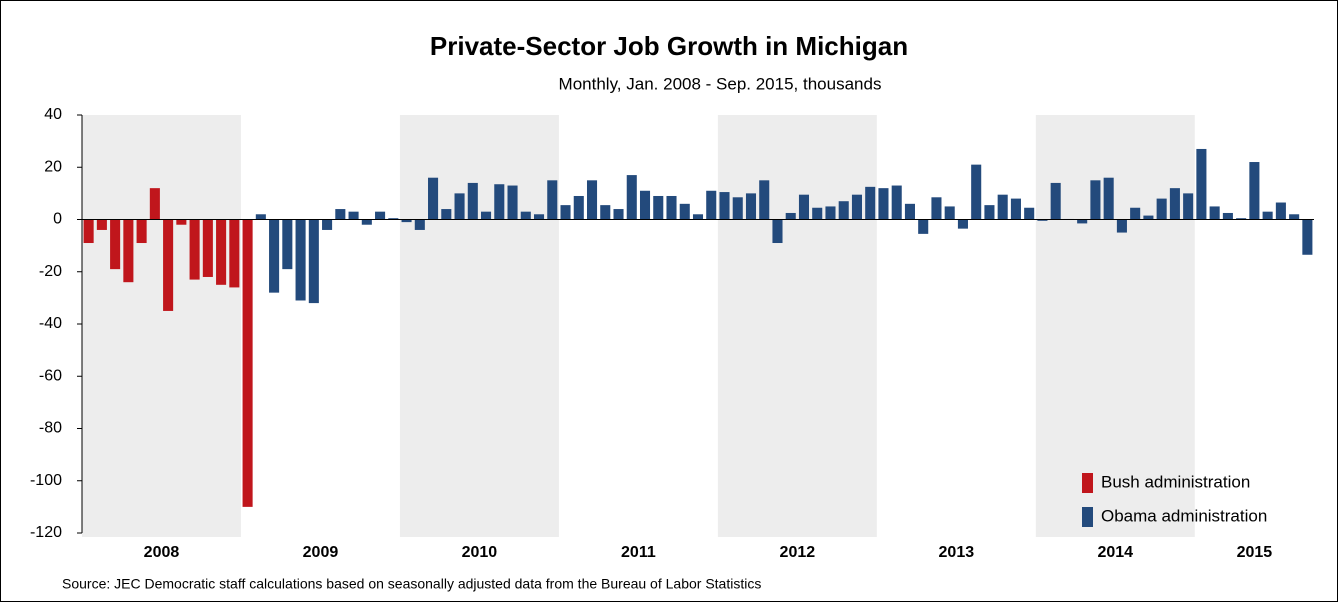 The height and width of the screenshot is (602, 1338). What do you see at coordinates (321, 552) in the screenshot?
I see `year-label: 2009` at bounding box center [321, 552].